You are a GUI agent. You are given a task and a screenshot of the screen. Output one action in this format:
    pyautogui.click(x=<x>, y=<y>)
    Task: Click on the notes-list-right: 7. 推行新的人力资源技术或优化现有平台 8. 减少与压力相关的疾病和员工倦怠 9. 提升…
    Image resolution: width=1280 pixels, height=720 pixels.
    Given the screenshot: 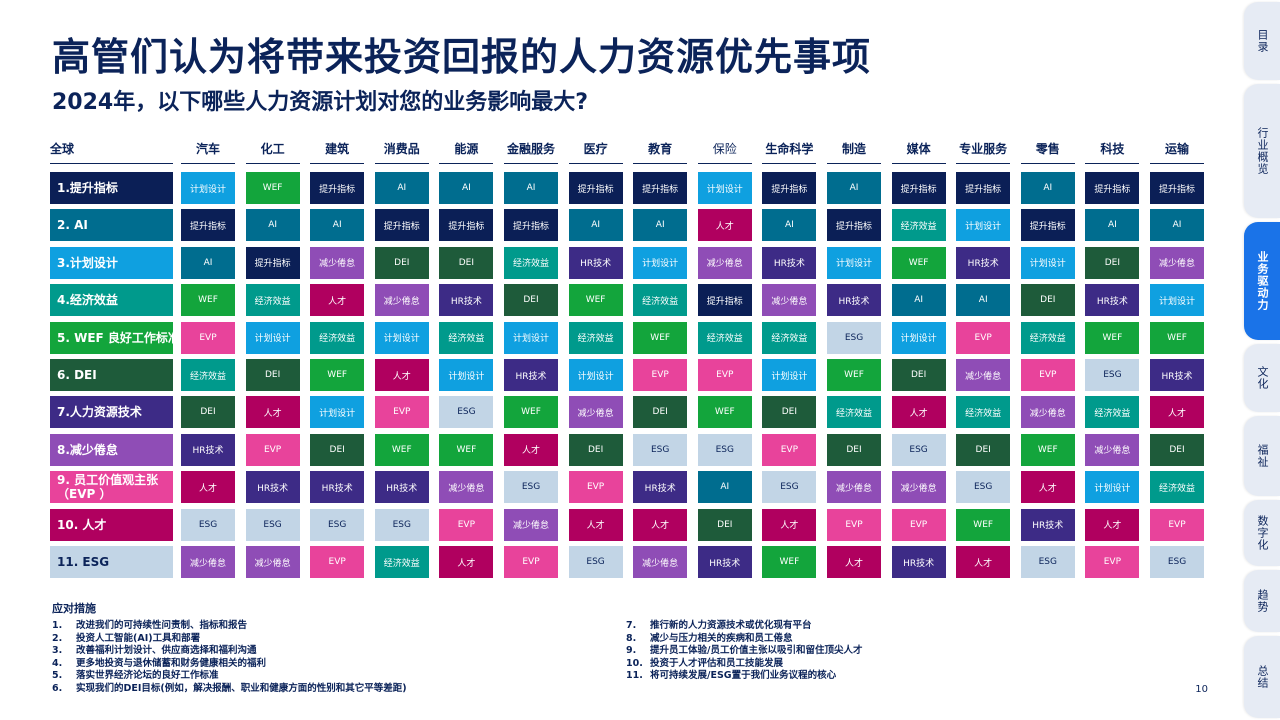 What is the action you would take?
    pyautogui.click(x=744, y=651)
    